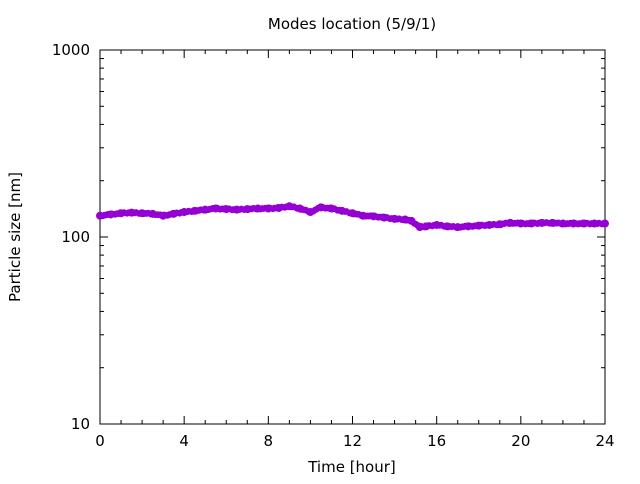 The height and width of the screenshot is (484, 640). What do you see at coordinates (603, 223) in the screenshot?
I see `data-marker` at bounding box center [603, 223].